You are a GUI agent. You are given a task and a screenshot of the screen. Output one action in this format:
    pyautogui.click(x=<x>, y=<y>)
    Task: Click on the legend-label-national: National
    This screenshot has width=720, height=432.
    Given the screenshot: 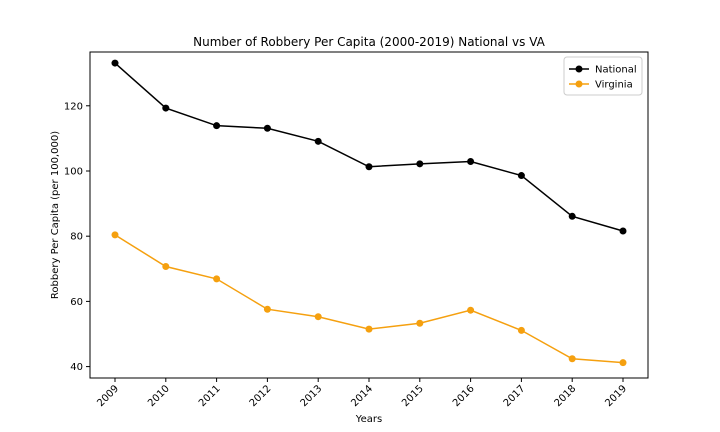 What is the action you would take?
    pyautogui.click(x=616, y=70)
    